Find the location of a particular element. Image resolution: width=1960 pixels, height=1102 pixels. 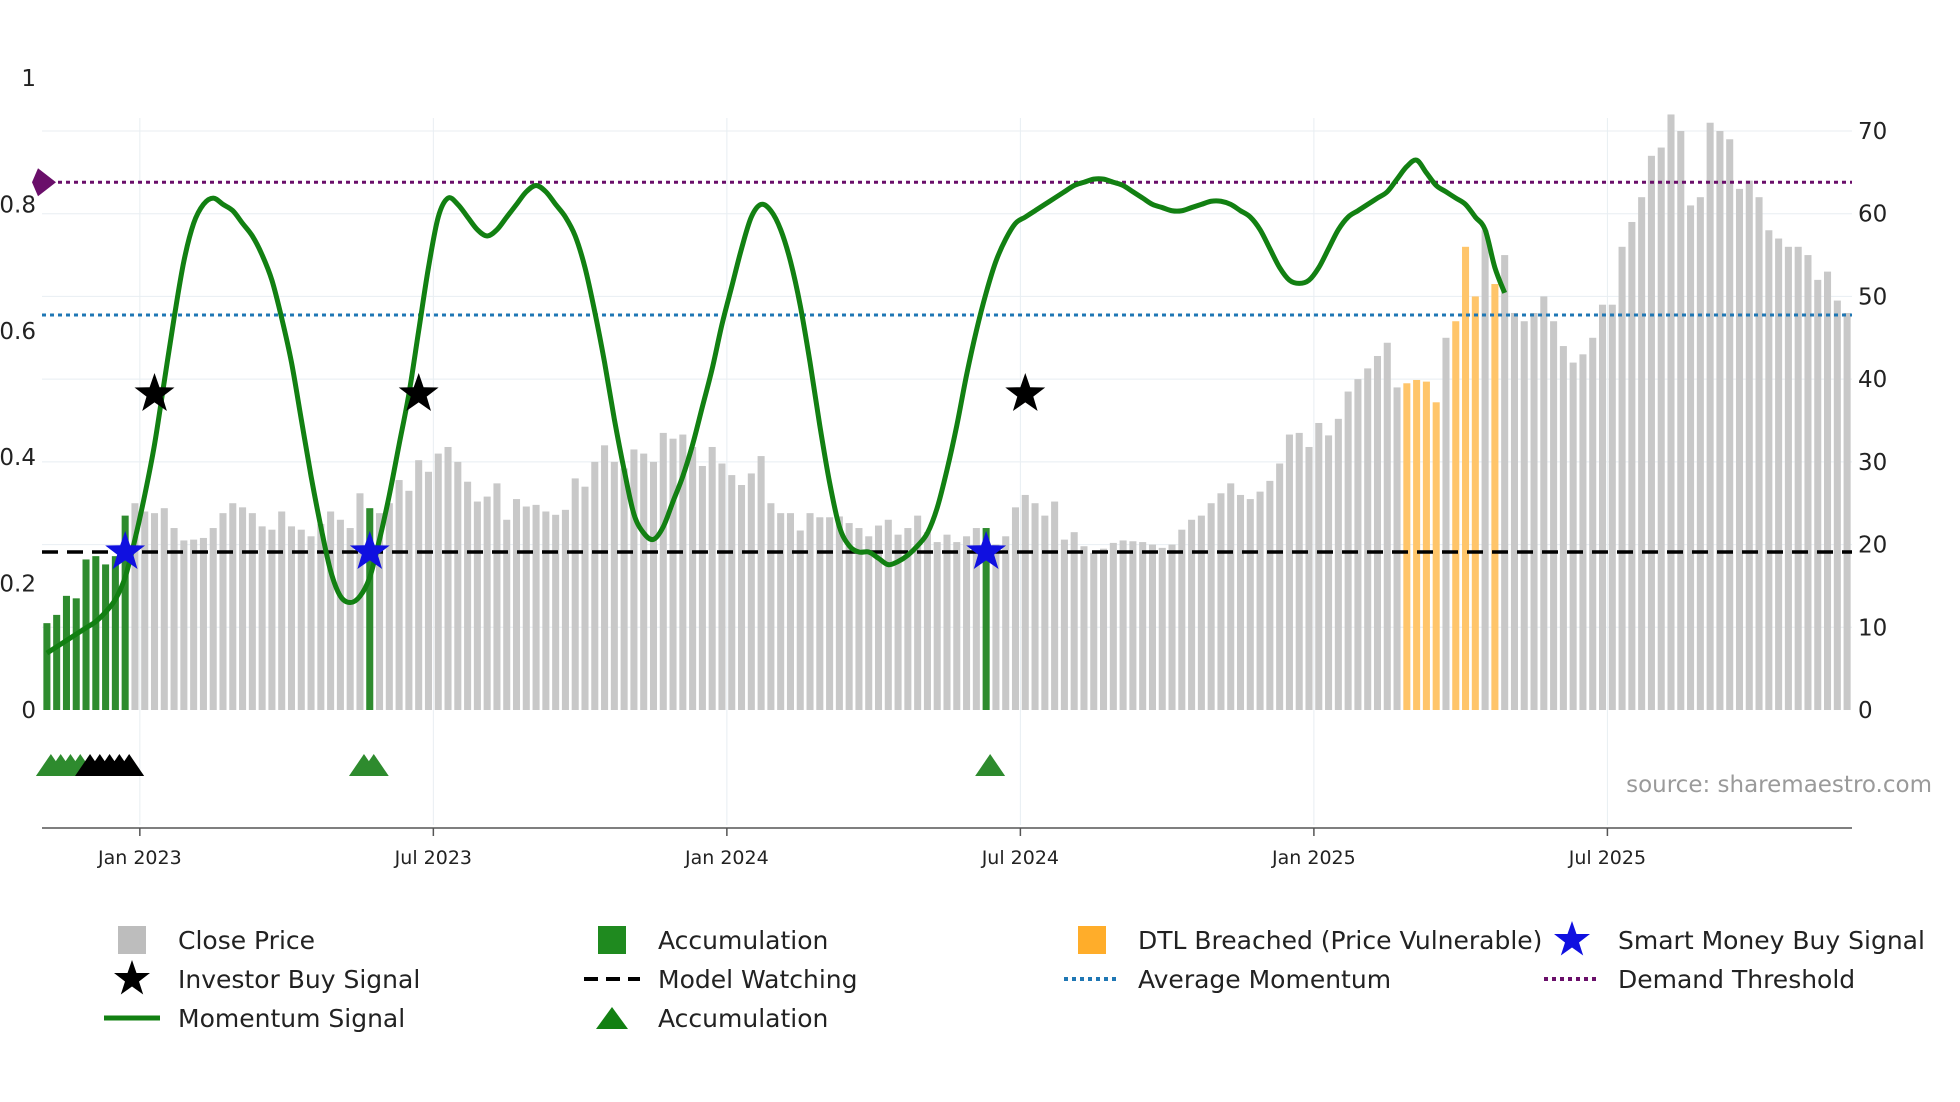

x-axis-tick-label: Jan 2023 is located at coordinates (139, 858).